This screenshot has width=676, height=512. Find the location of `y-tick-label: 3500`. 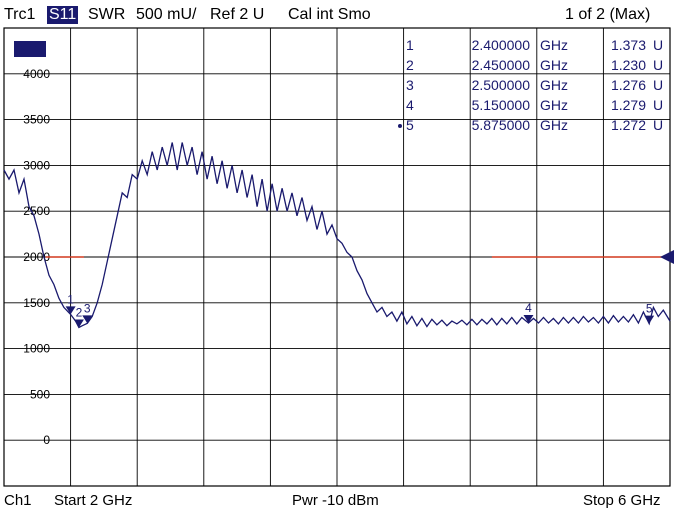

y-tick-label: 3500 is located at coordinates (36, 120).